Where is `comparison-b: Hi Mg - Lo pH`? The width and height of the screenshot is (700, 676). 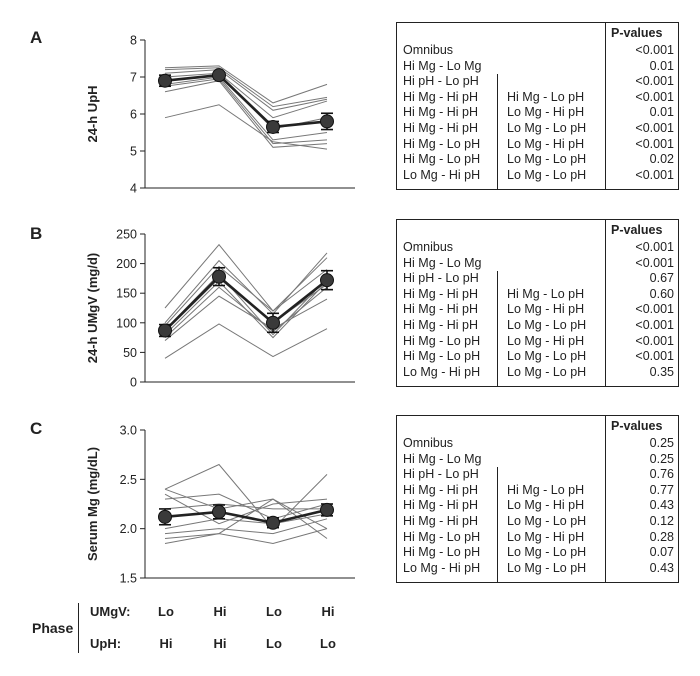
comparison-b: Hi Mg - Lo pH is located at coordinates (546, 489).